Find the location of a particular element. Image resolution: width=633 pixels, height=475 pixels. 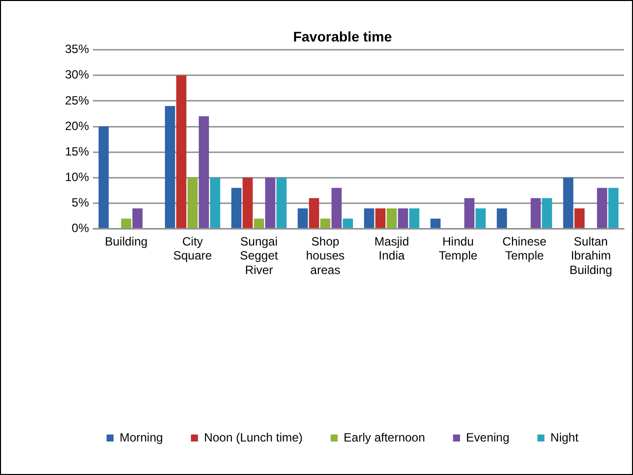

x-tick-label: Chinese Temple is located at coordinates (524, 248).